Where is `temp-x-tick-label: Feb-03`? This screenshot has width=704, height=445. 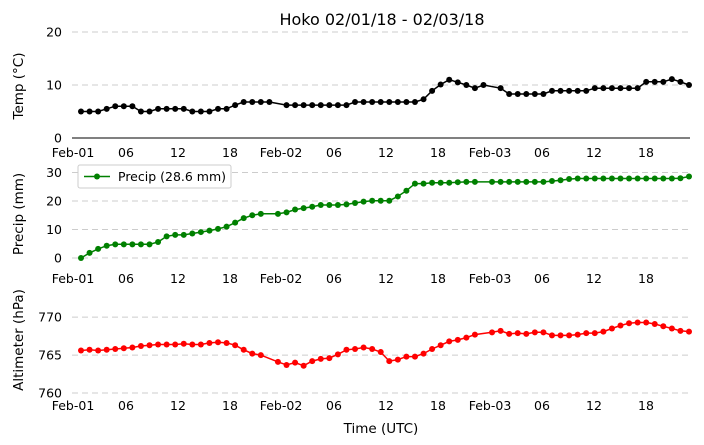
temp-x-tick-label: Feb-03 is located at coordinates (490, 152).